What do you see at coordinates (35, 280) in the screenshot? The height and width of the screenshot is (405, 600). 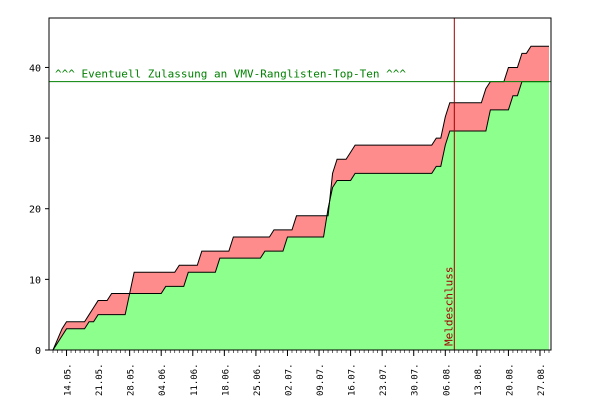 I see `y-tick-label: 10` at bounding box center [35, 280].